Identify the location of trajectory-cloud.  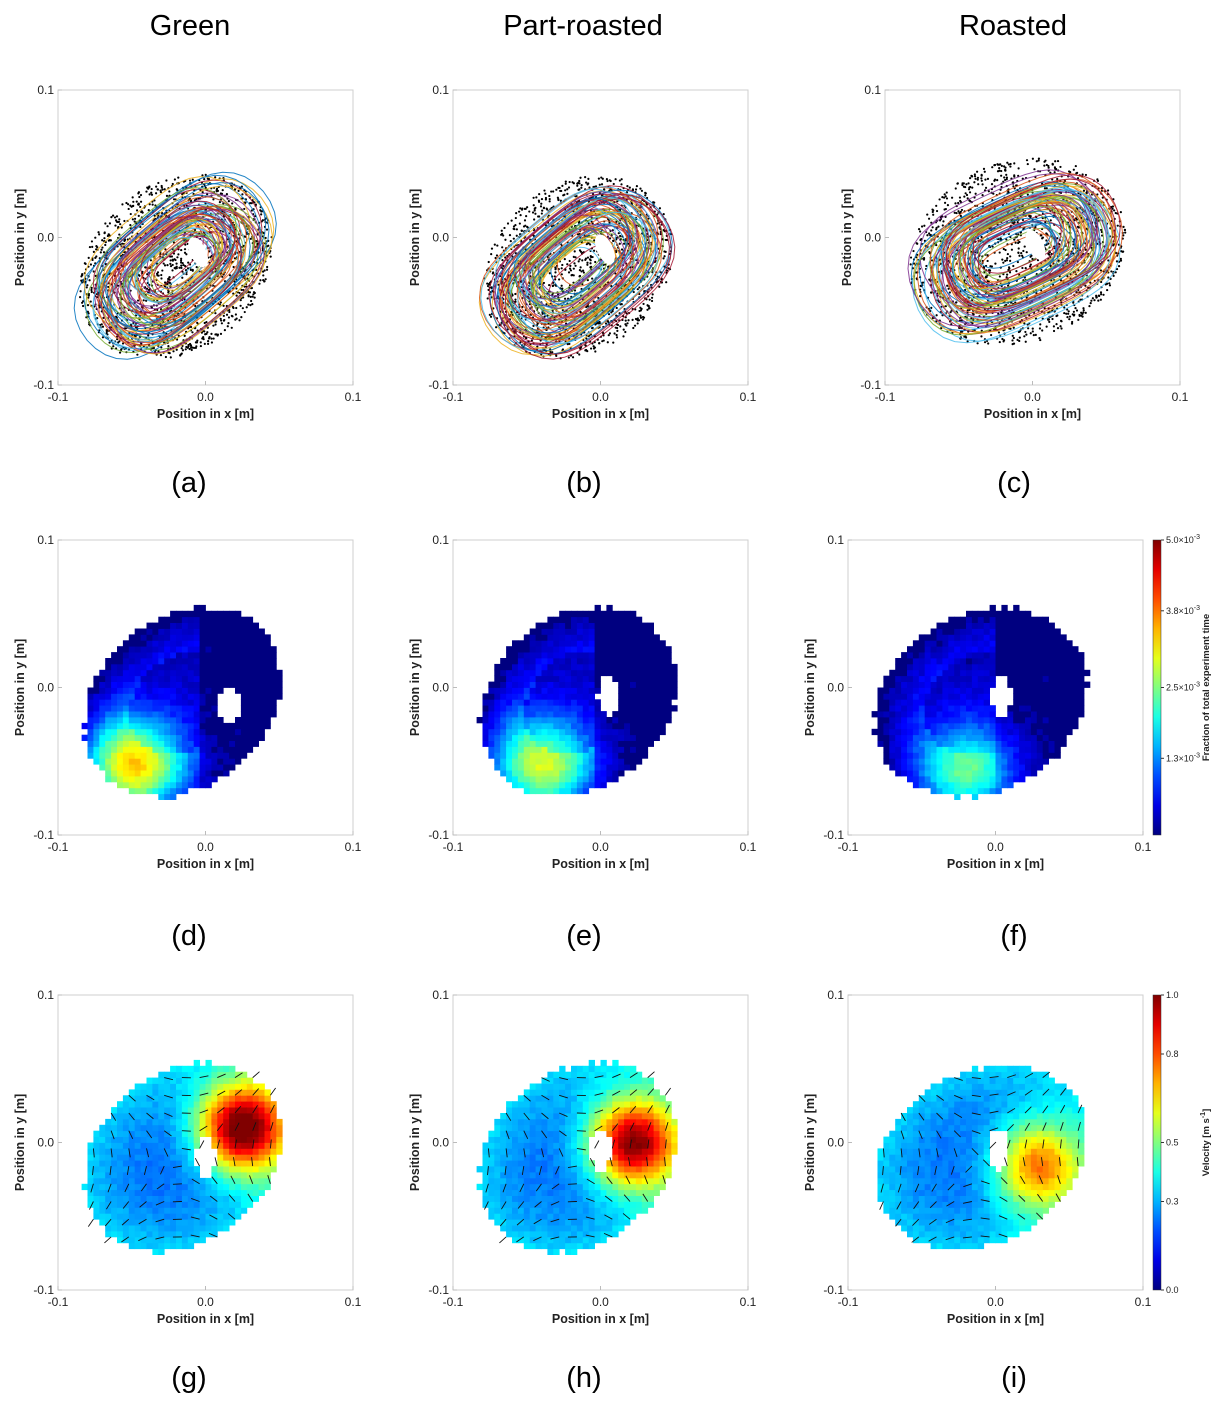
(175, 265).